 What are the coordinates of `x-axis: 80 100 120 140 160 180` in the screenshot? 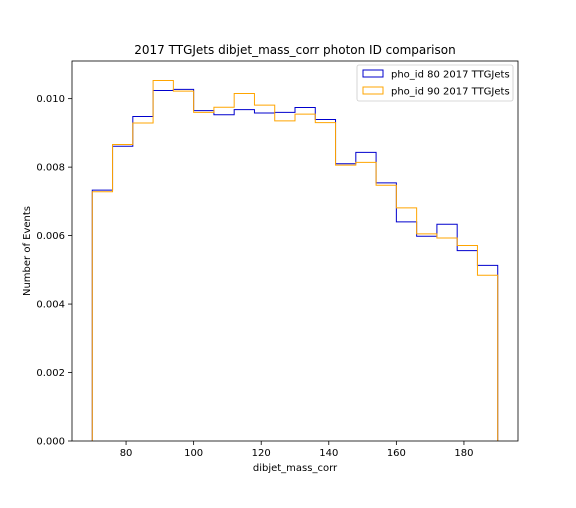 It's located at (296, 450).